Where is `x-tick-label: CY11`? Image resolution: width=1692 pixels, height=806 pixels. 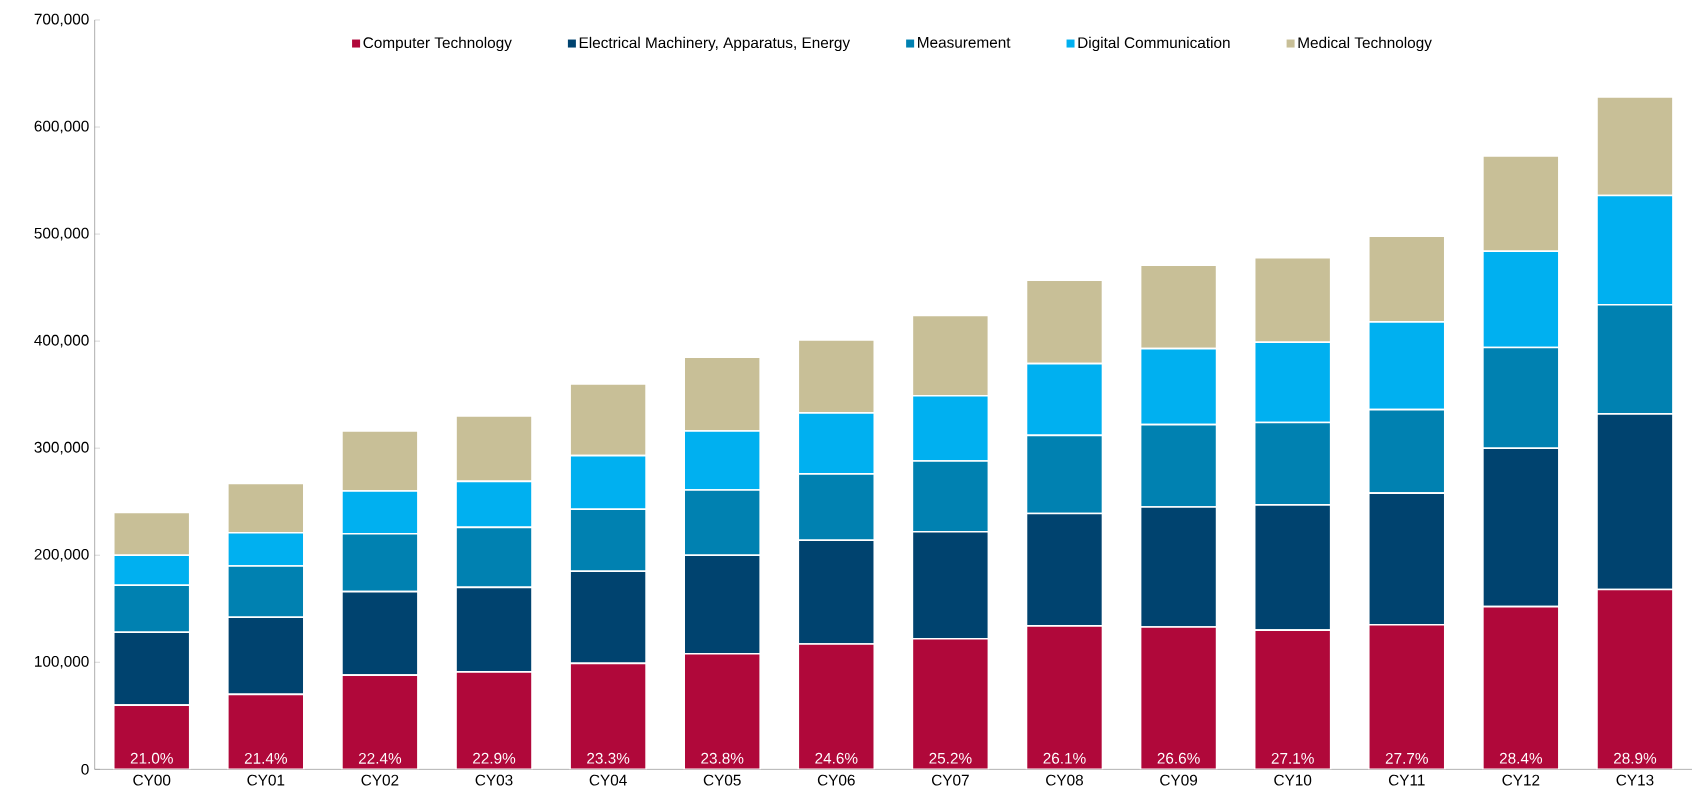 x-tick-label: CY11 is located at coordinates (1406, 780).